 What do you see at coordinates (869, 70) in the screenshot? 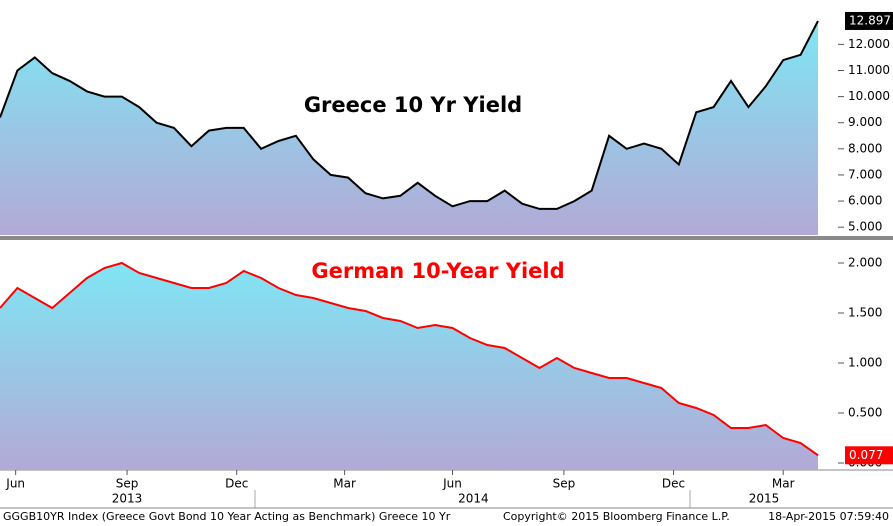
I see `y-tick-label: 11.000` at bounding box center [869, 70].